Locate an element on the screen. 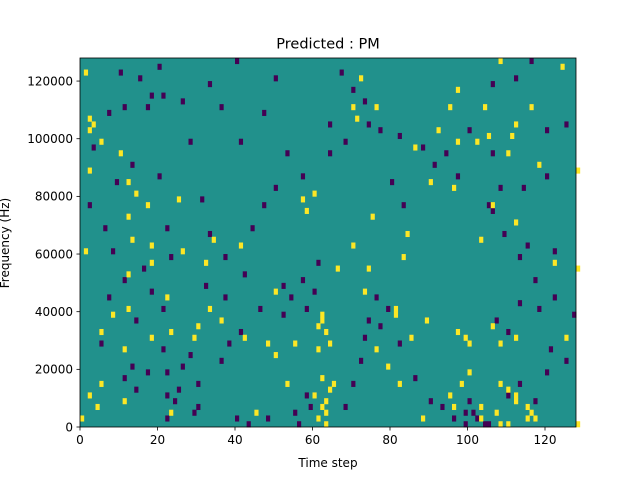 This screenshot has width=640, height=480. x-axis-label: Time step is located at coordinates (327, 463).